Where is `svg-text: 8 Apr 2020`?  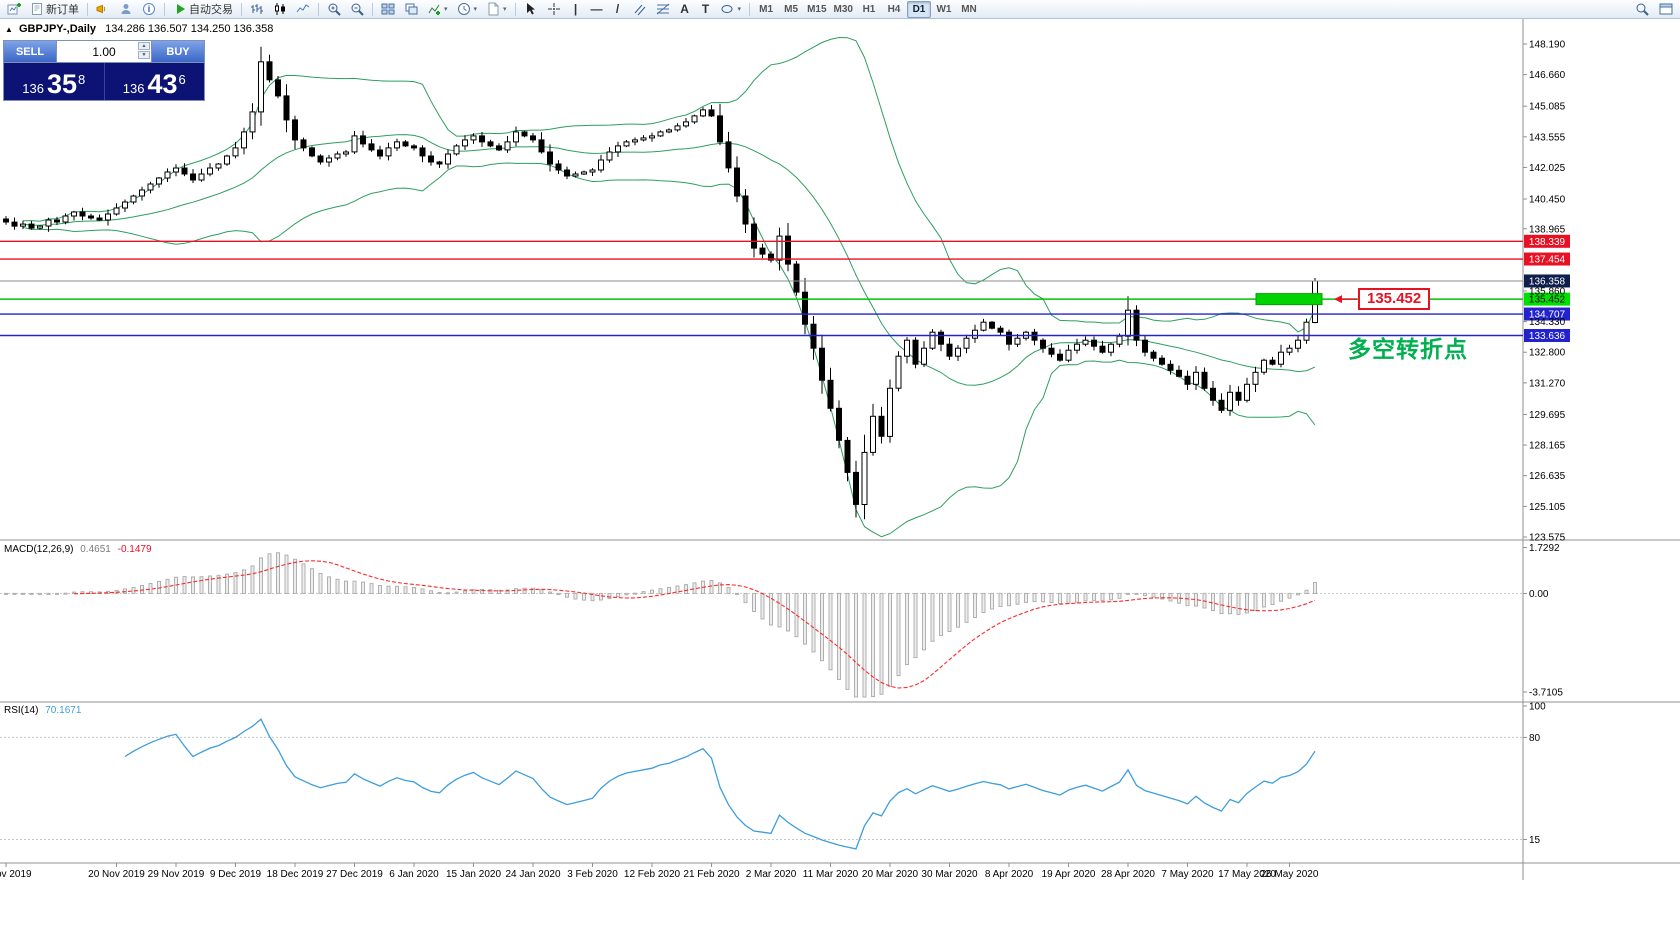
svg-text: 8 Apr 2020 is located at coordinates (1009, 874).